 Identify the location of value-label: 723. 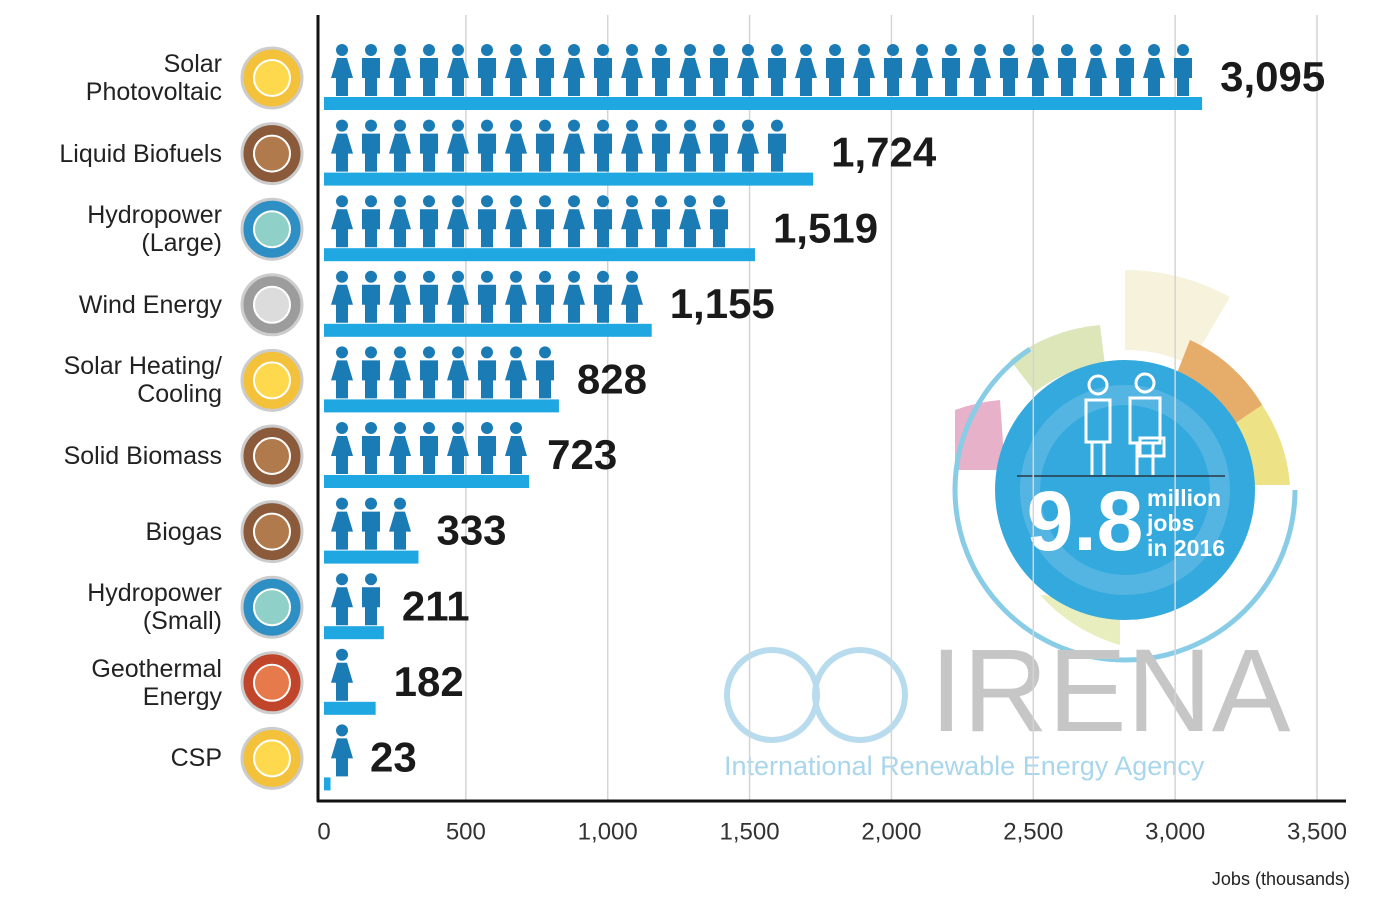
(582, 454).